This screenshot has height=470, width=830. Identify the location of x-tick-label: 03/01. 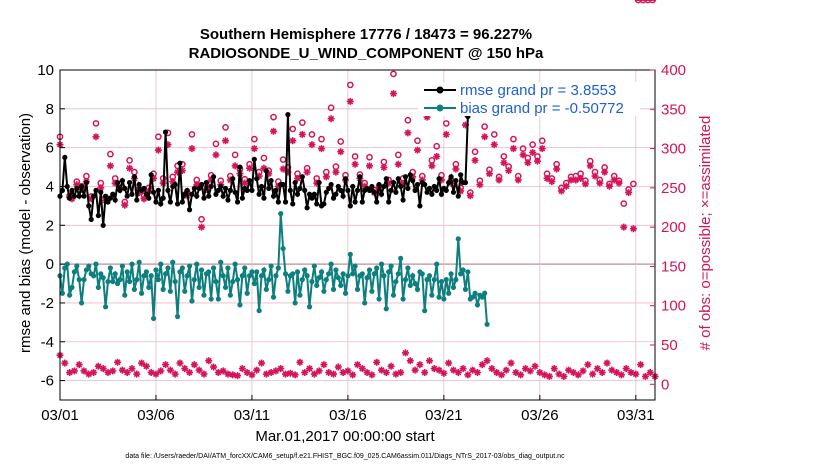
(60, 415).